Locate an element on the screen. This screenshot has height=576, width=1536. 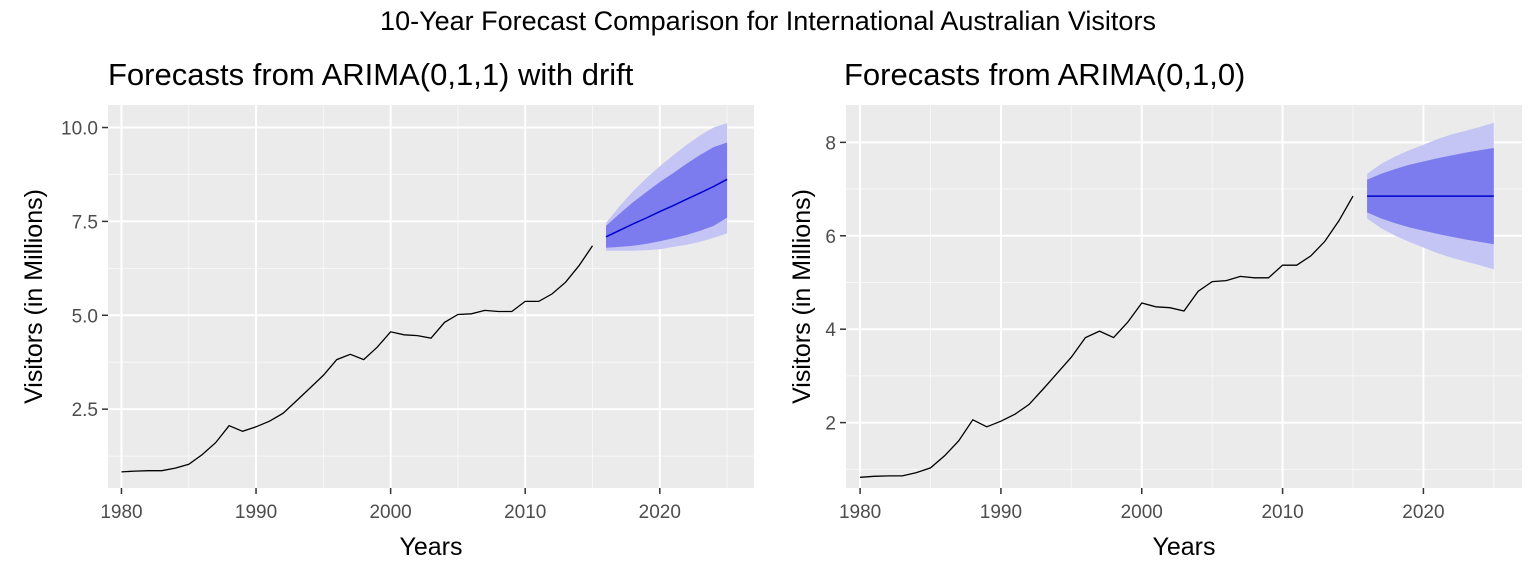
chart-0-x-tick-label: 2020 is located at coordinates (660, 512).